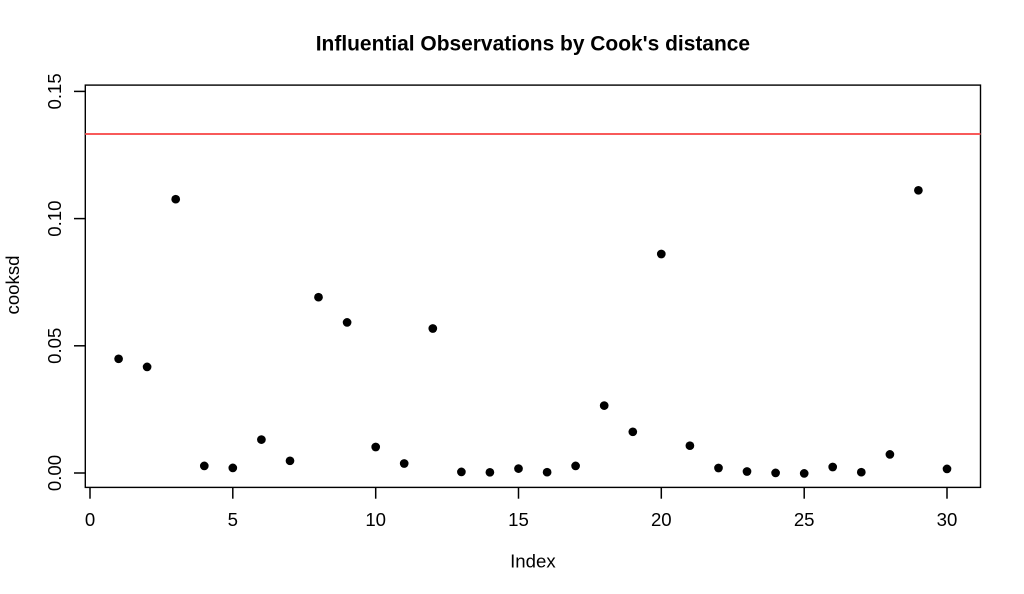  What do you see at coordinates (54, 218) in the screenshot?
I see `svg-text: 0.10` at bounding box center [54, 218].